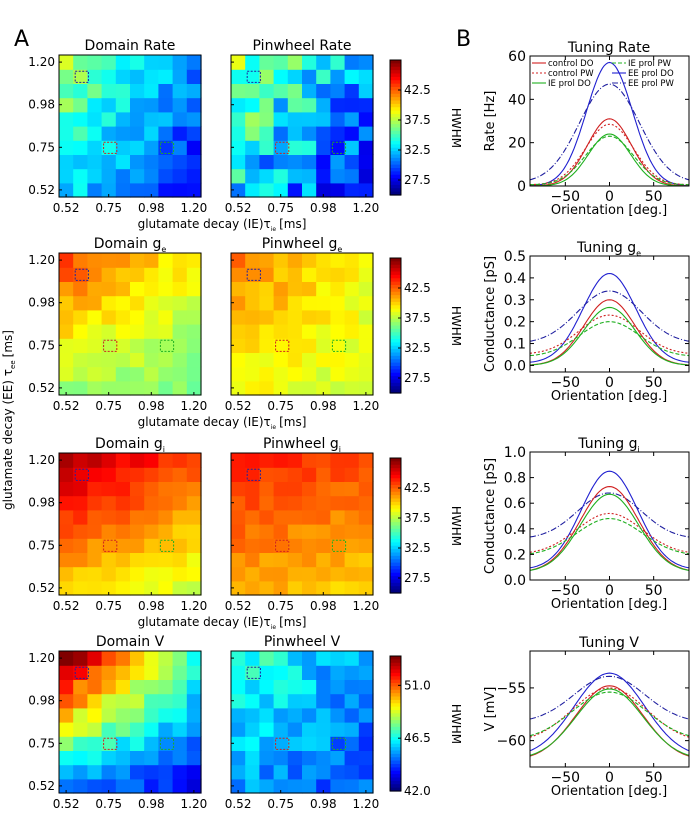 Image resolution: width=692 pixels, height=814 pixels. Describe the element at coordinates (302, 445) in the screenshot. I see `heatmap-title: Pinwheel gi` at that location.